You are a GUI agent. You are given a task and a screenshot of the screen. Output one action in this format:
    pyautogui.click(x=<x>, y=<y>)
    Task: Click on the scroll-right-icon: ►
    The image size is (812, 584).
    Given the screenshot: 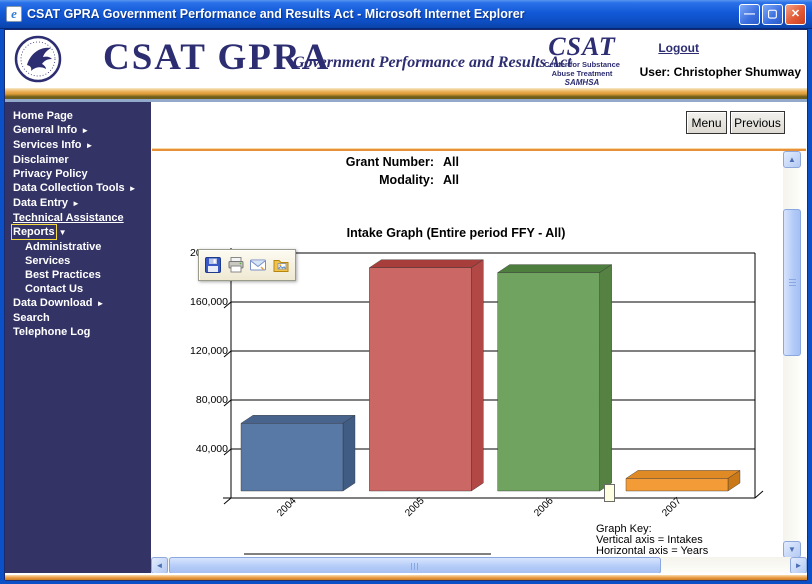 What is the action you would take?
    pyautogui.click(x=798, y=565)
    